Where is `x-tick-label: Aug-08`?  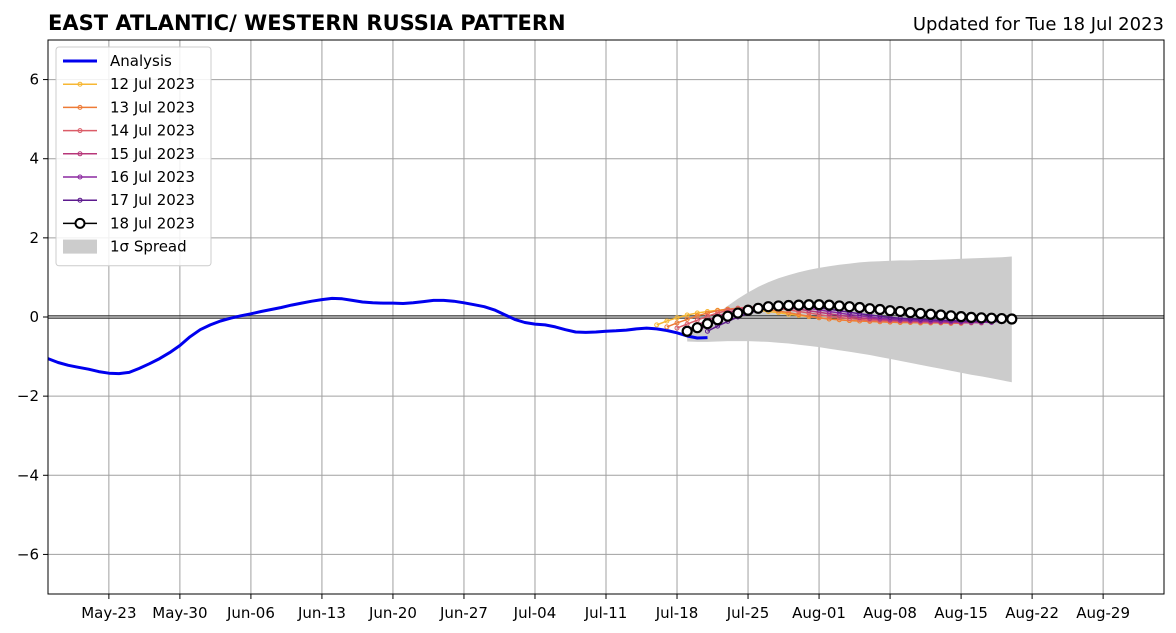 x-tick-label: Aug-08 is located at coordinates (890, 613).